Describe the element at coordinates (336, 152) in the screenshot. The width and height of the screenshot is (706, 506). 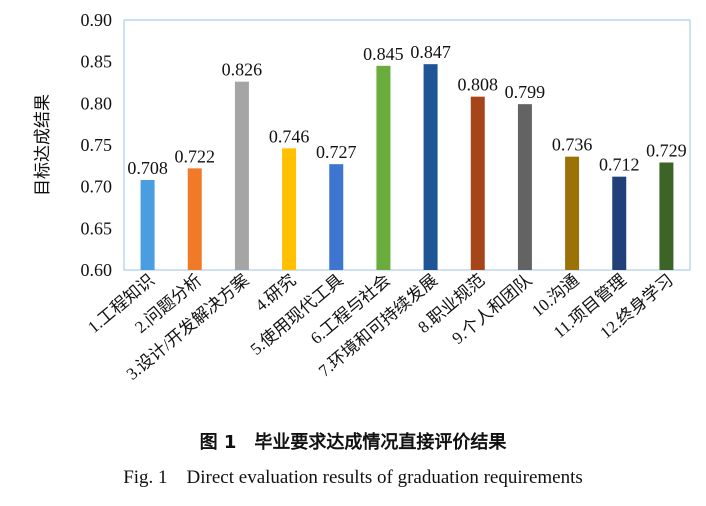
I see `data-label: 0.727` at that location.